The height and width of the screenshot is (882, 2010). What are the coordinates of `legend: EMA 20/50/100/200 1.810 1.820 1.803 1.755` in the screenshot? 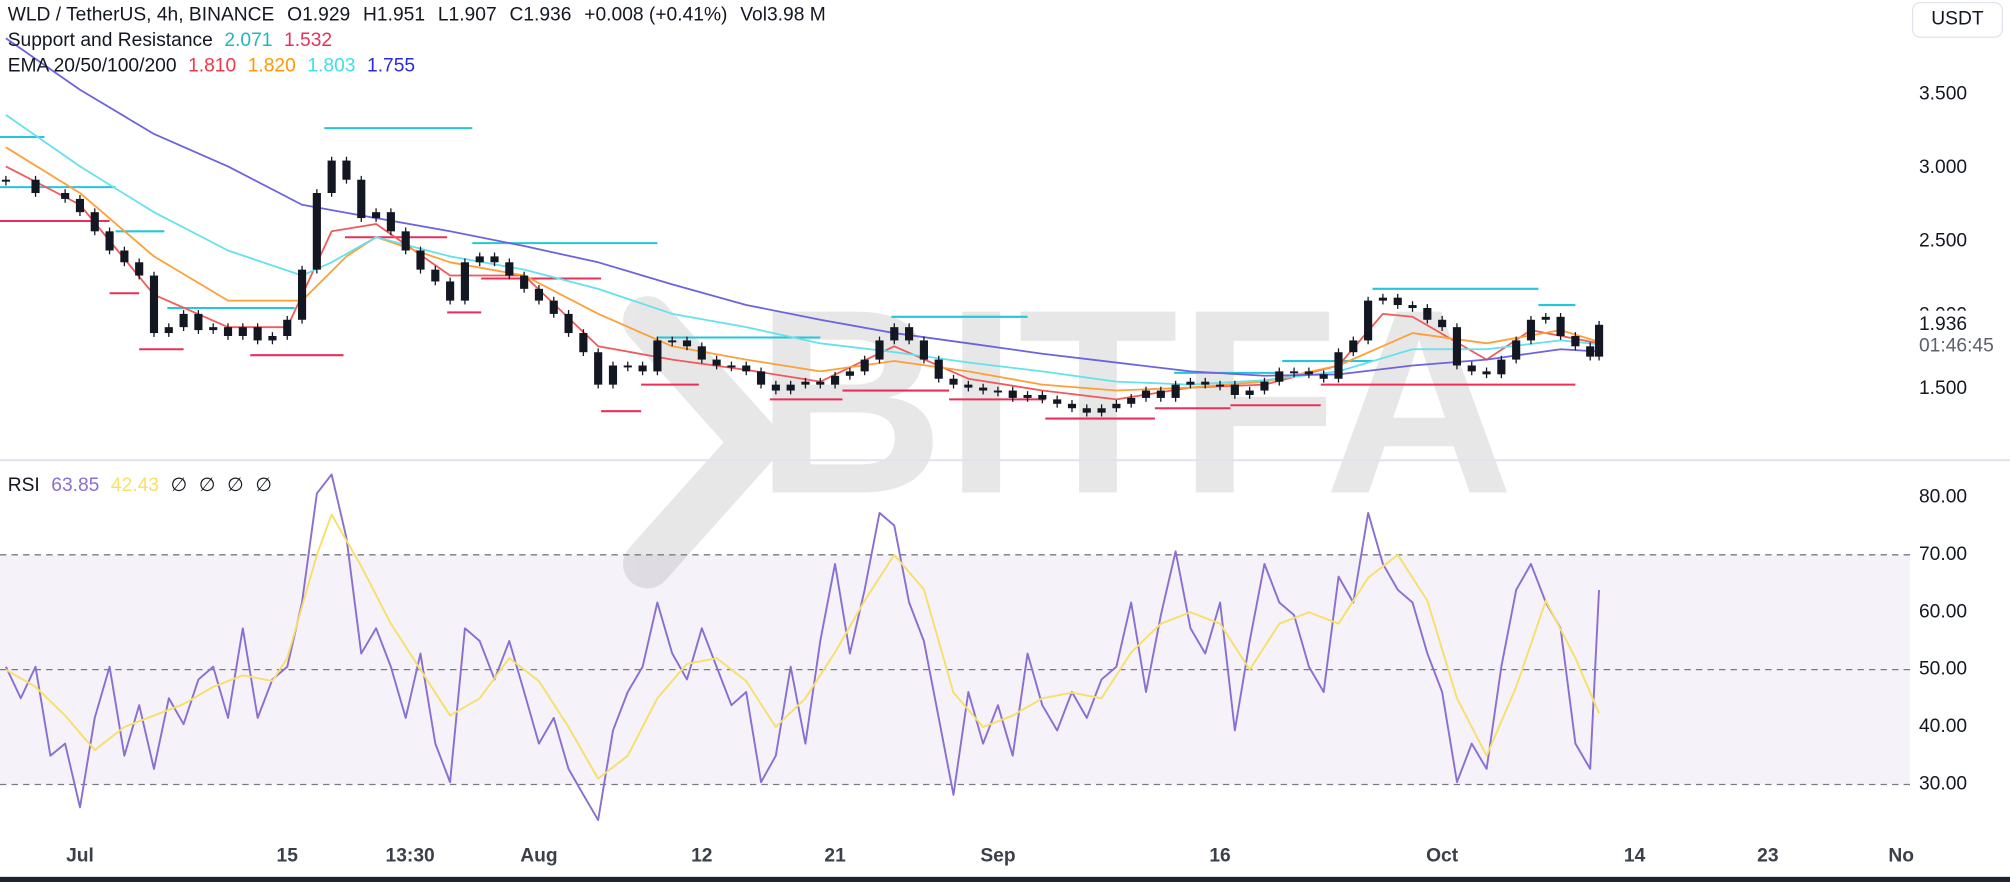 It's located at (211, 66).